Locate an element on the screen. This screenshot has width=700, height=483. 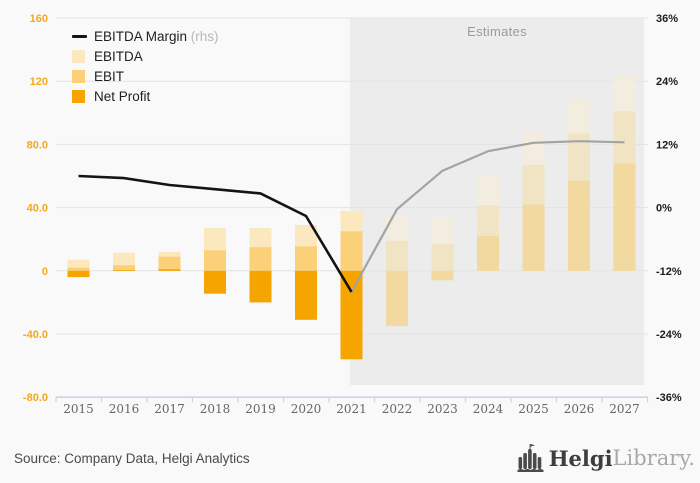
right-axis-tick-label: 36% is located at coordinates (667, 19).